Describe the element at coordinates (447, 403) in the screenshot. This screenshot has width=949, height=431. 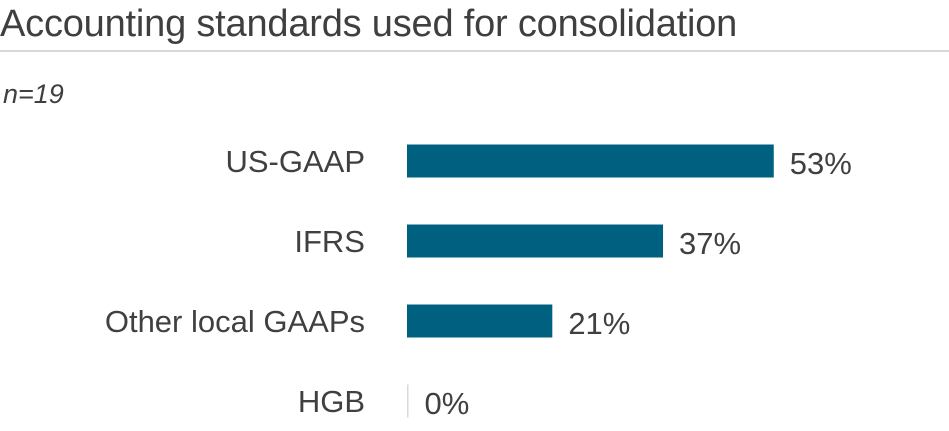
I see `value-label: 0%` at that location.